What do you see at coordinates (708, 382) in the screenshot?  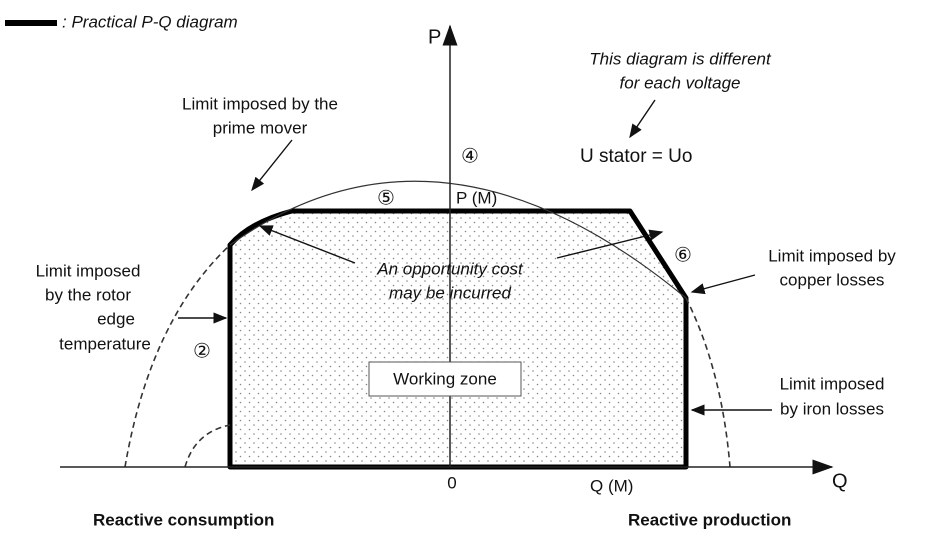 I see `iron-curve-dashed` at bounding box center [708, 382].